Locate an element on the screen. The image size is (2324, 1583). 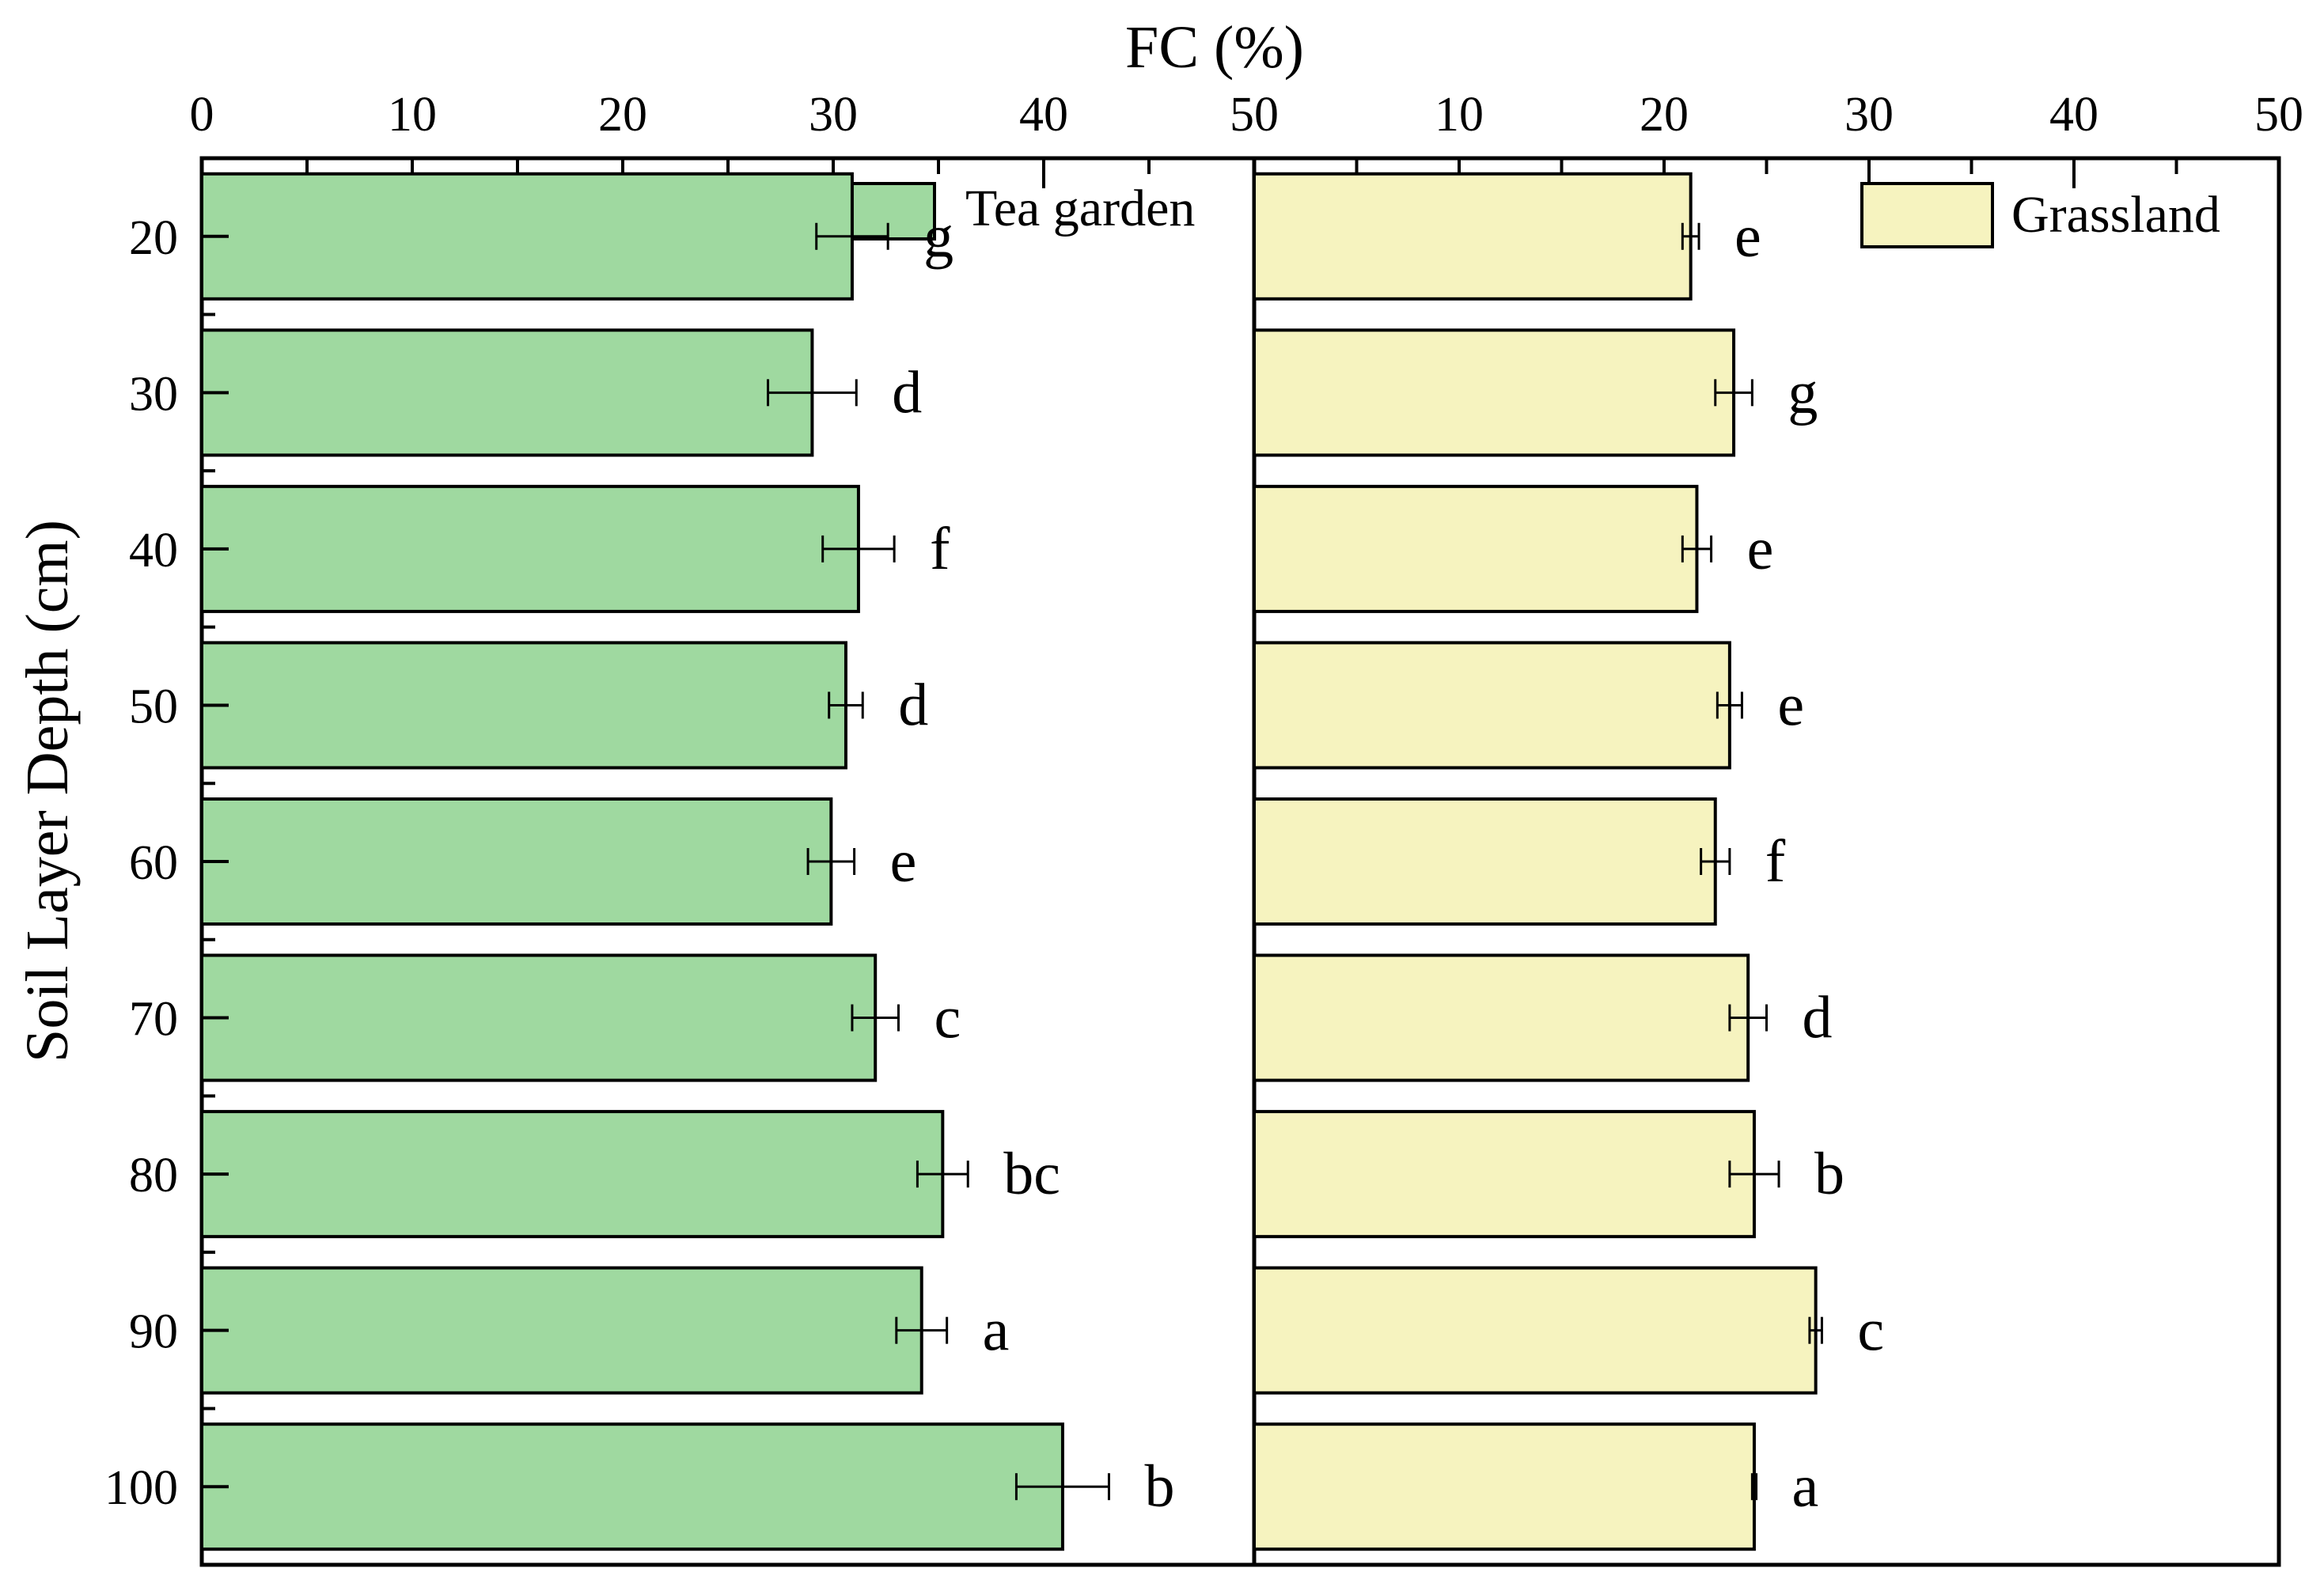
x-tick-label: 0 is located at coordinates (202, 115).